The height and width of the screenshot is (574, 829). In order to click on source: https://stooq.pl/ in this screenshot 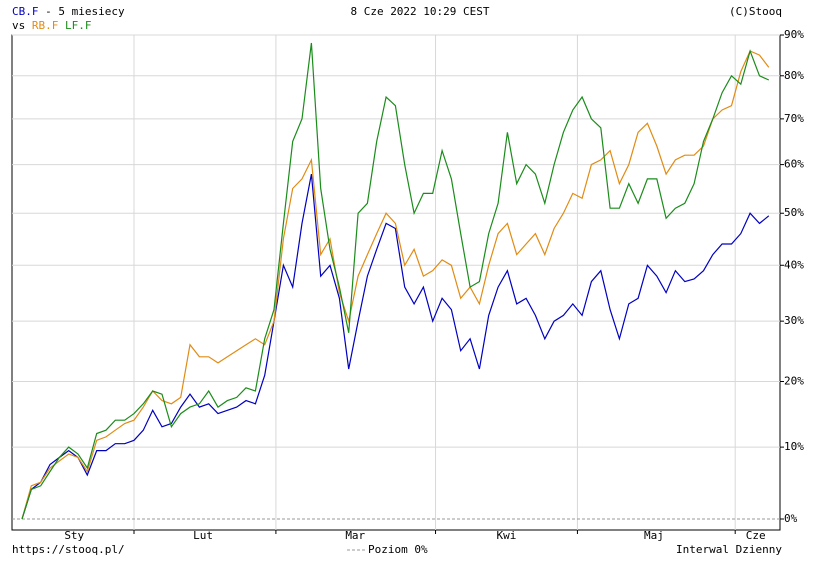, I will do `click(68, 549)`.